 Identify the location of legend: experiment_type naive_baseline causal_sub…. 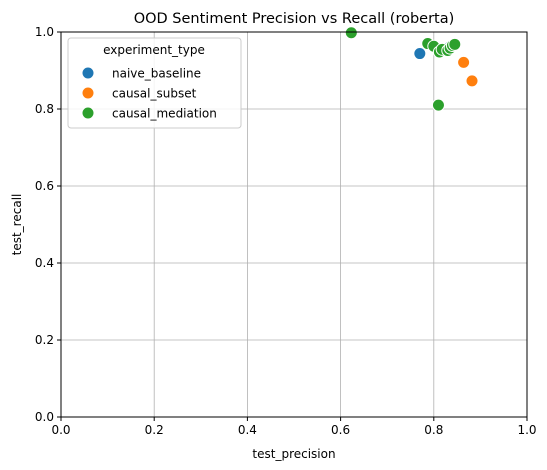
(154, 83).